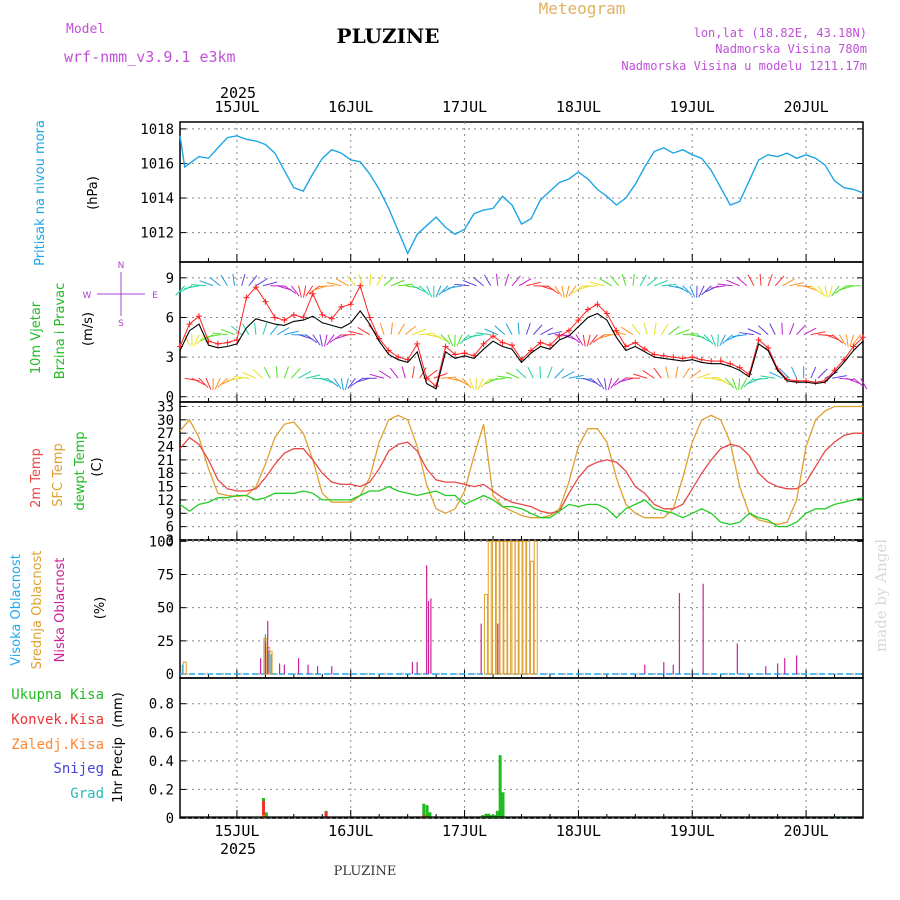 The height and width of the screenshot is (900, 900). I want to click on elevation-label: Nadmorska Visina 780m, so click(791, 49).